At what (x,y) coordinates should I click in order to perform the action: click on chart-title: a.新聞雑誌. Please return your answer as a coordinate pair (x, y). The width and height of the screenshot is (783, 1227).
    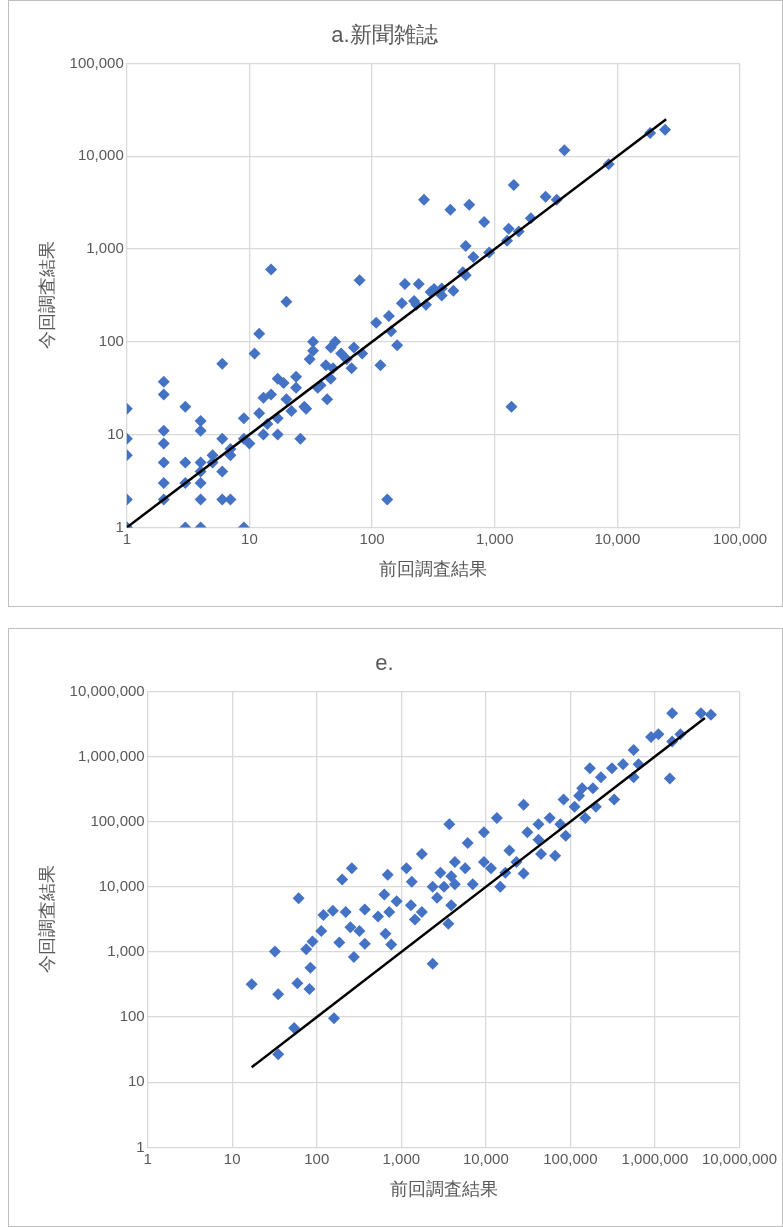
    Looking at the image, I should click on (384, 35).